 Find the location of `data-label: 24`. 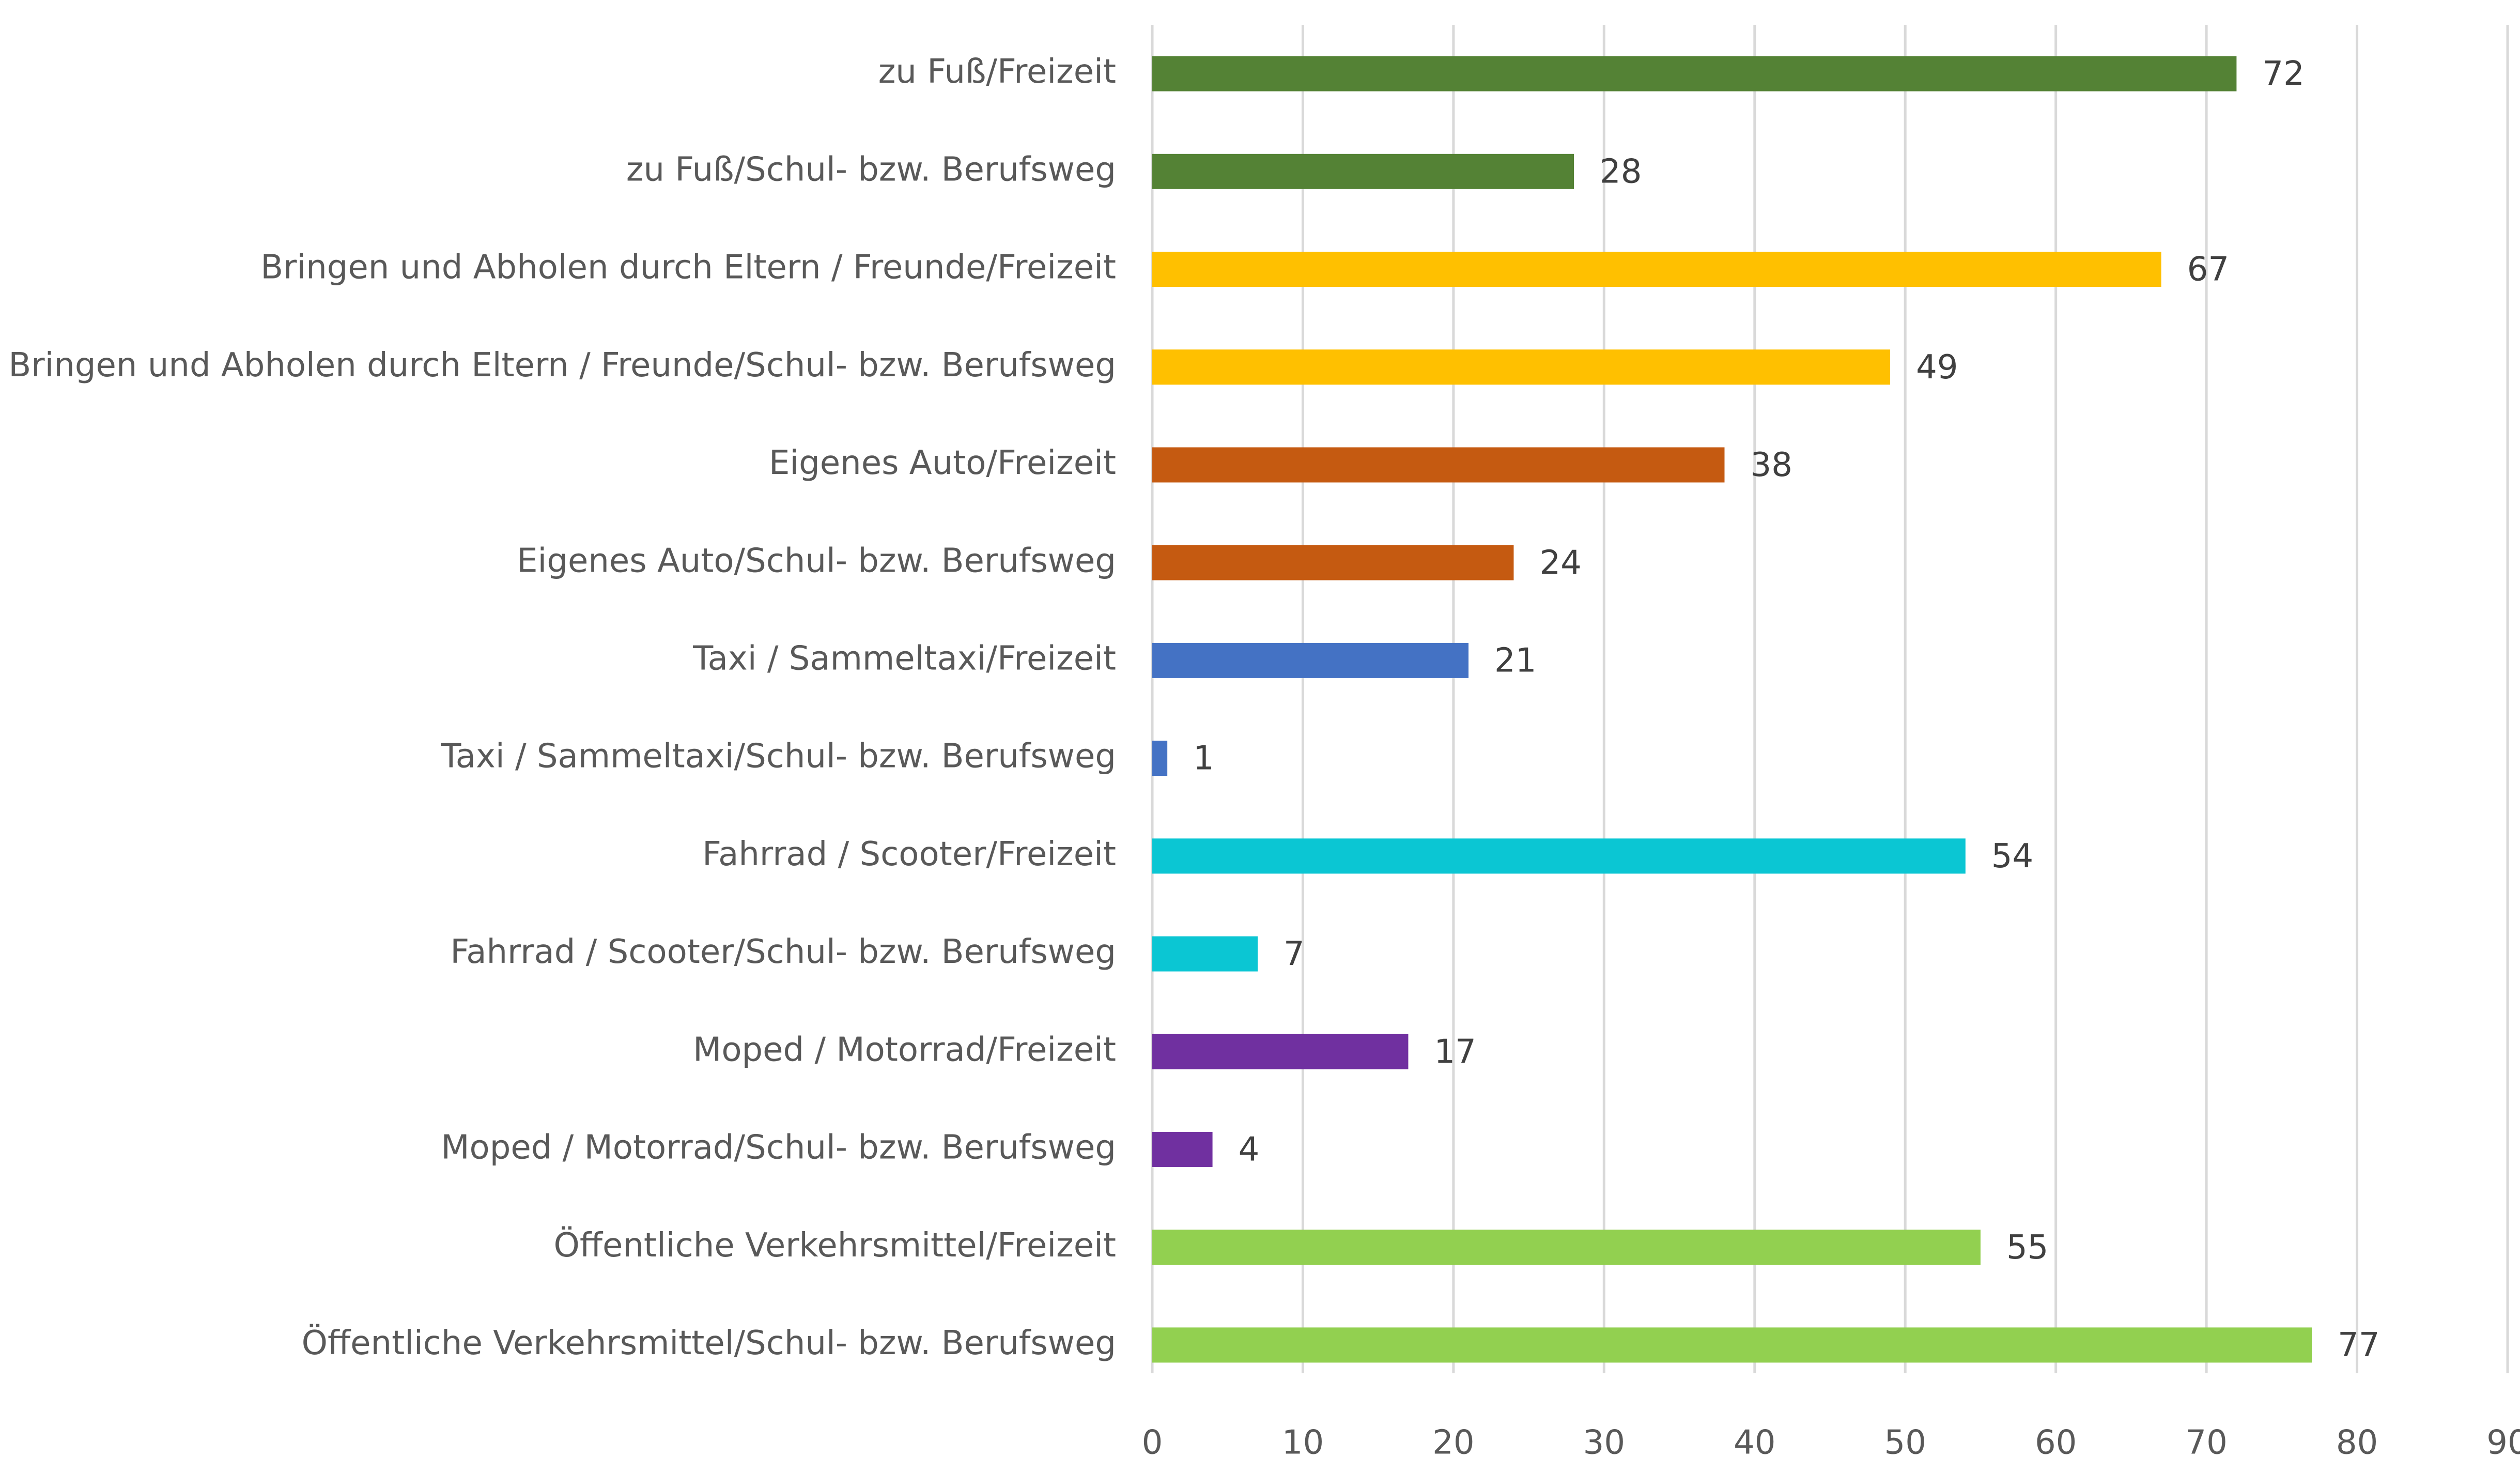

data-label: 24 is located at coordinates (1560, 563).